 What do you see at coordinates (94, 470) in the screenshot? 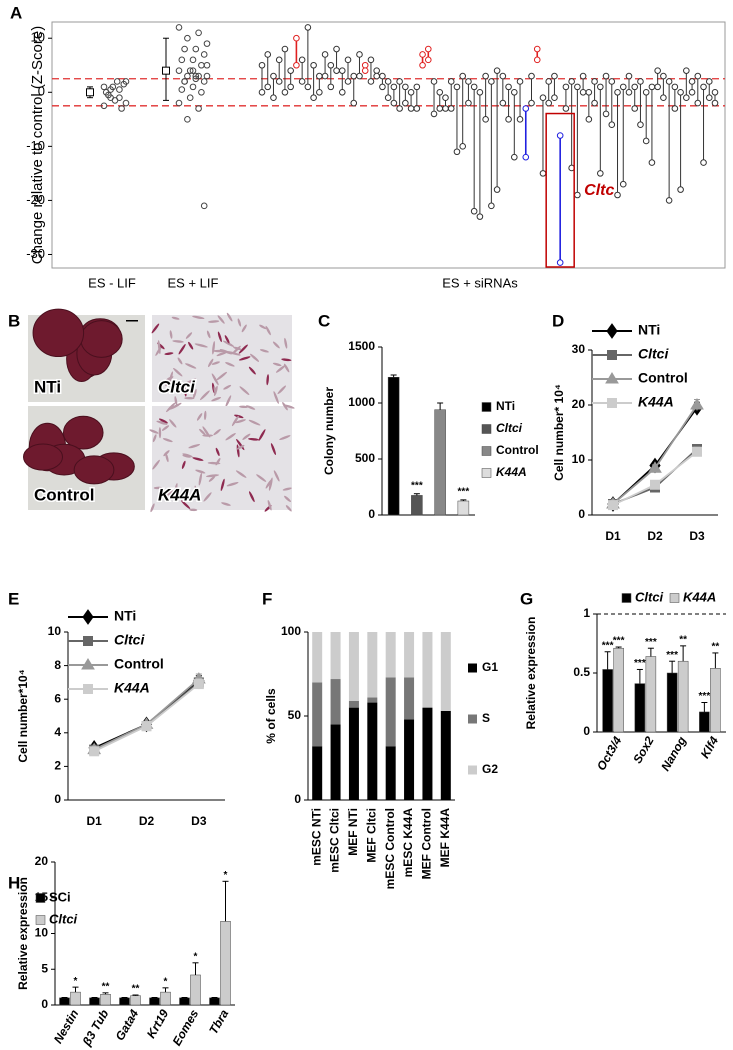
I see `colony` at bounding box center [94, 470].